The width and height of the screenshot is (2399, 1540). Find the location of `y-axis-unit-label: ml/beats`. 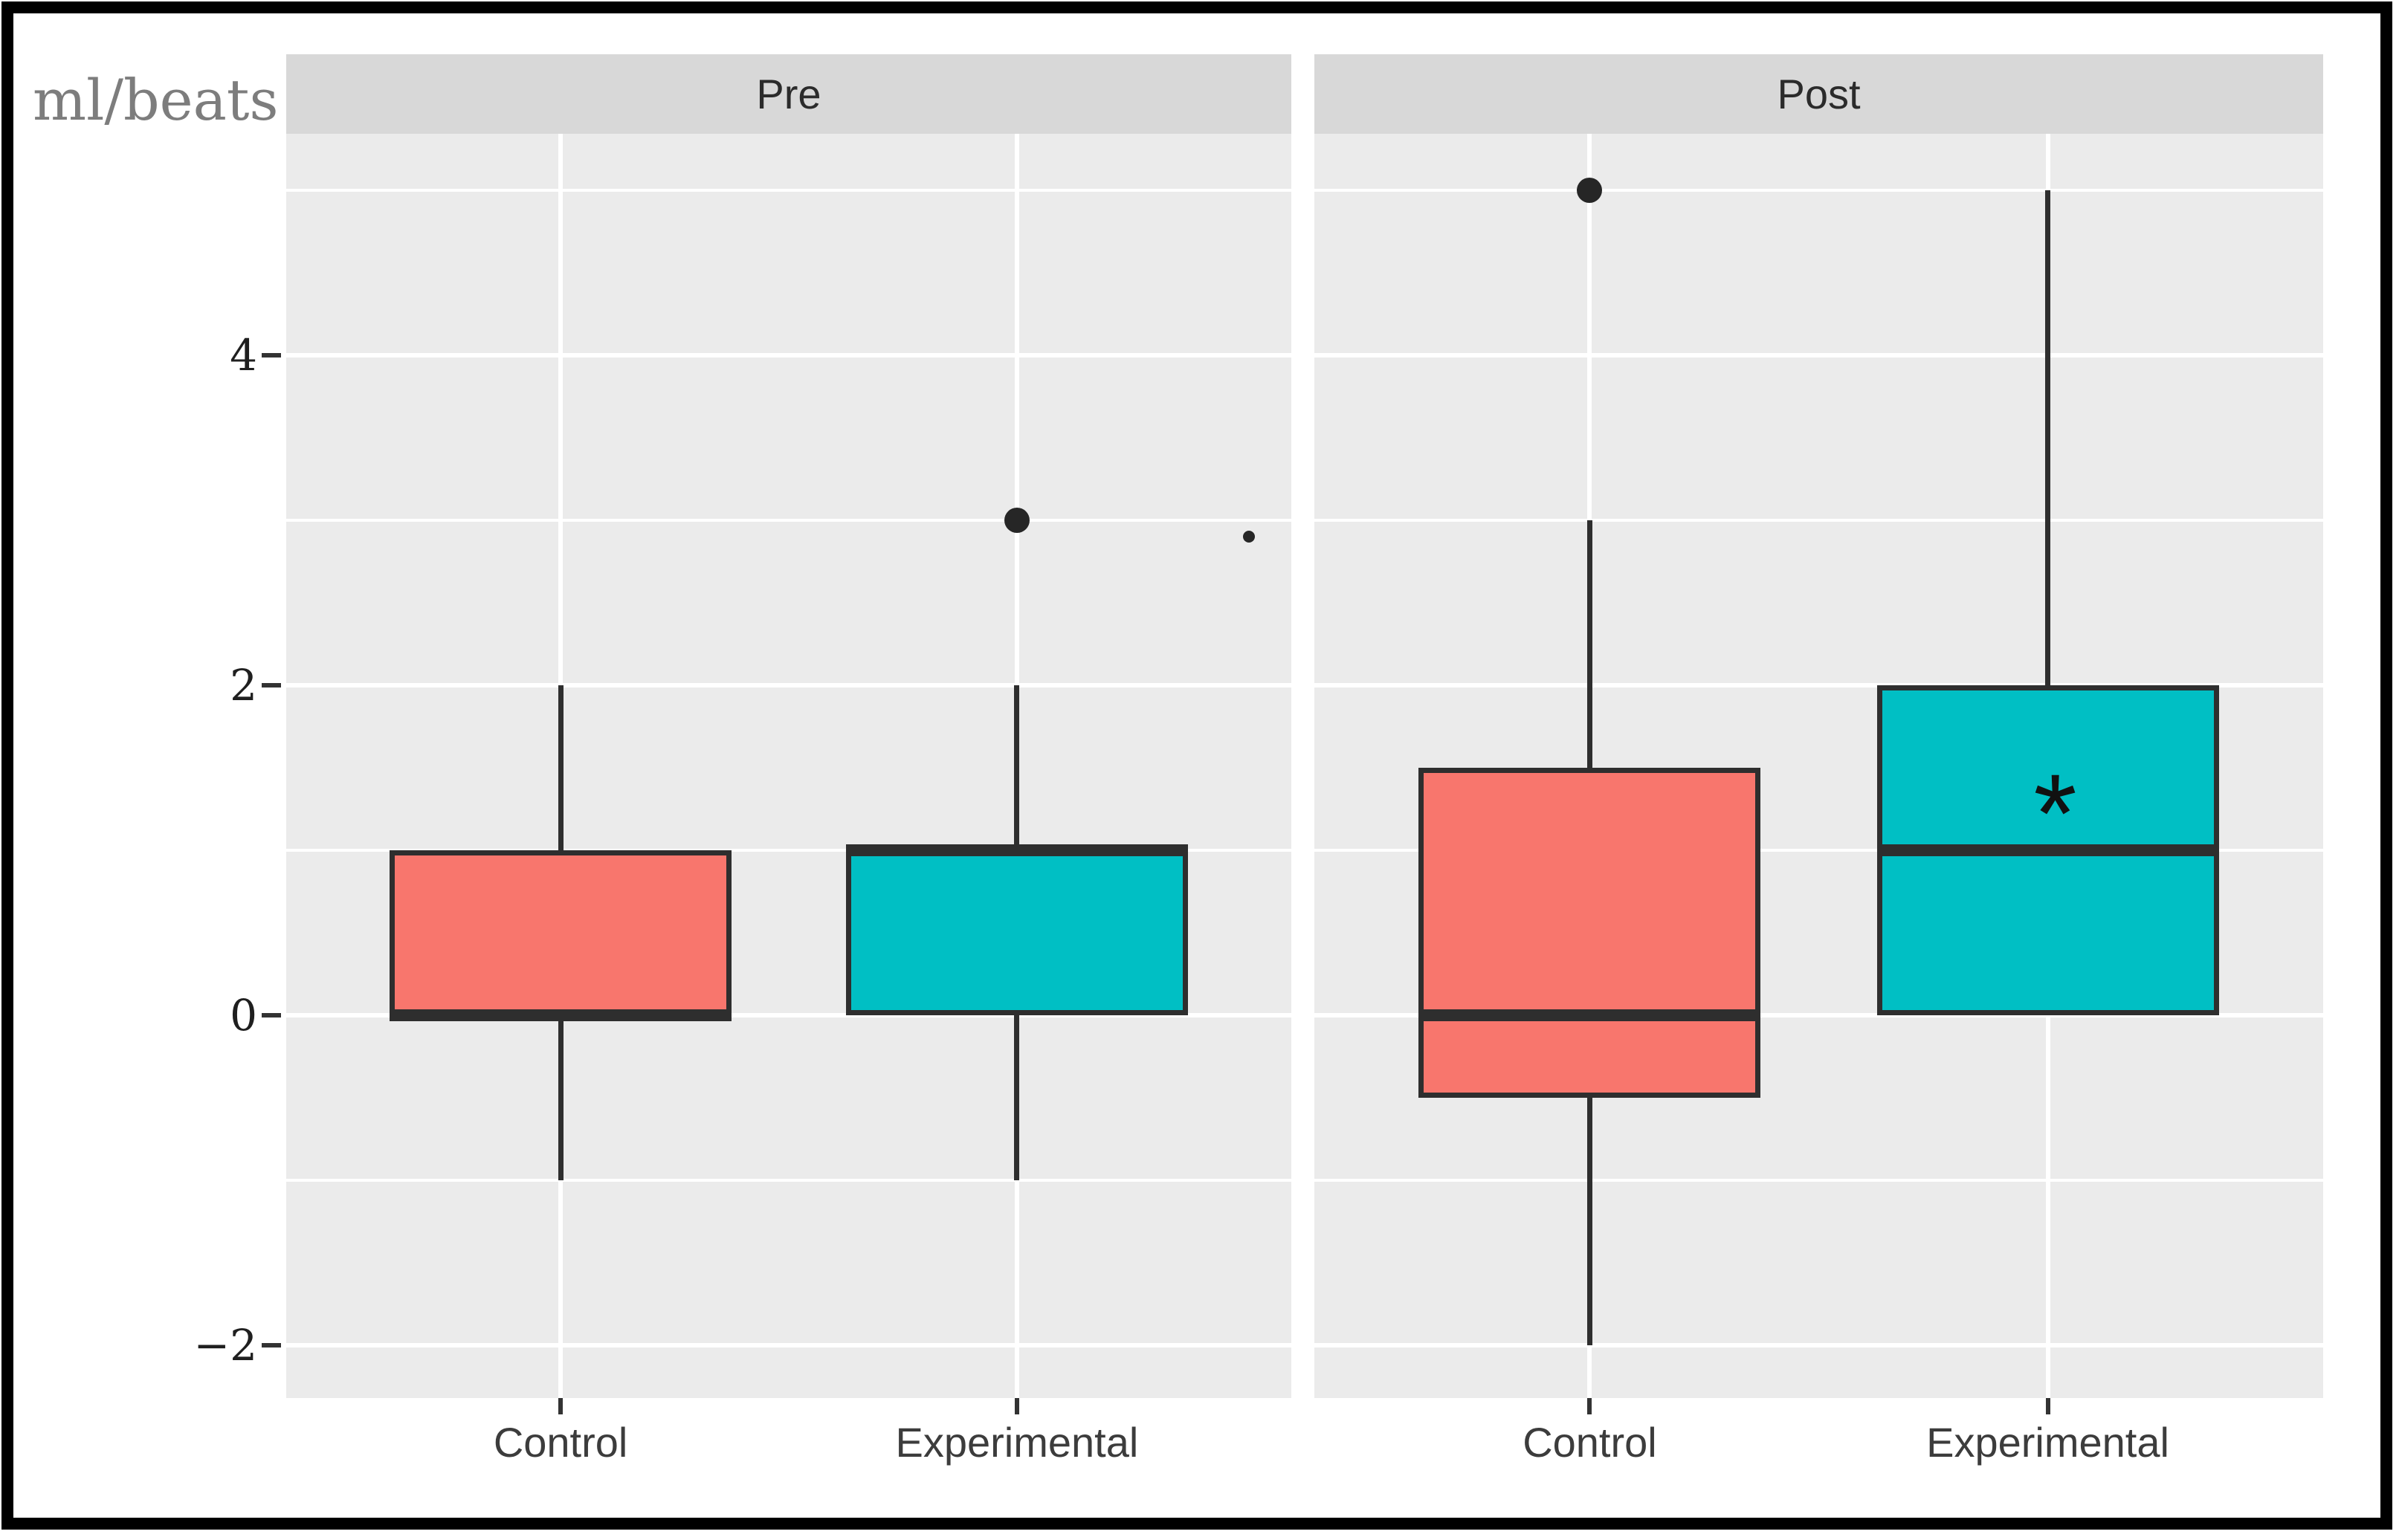

y-axis-unit-label: ml/beats is located at coordinates (156, 100).